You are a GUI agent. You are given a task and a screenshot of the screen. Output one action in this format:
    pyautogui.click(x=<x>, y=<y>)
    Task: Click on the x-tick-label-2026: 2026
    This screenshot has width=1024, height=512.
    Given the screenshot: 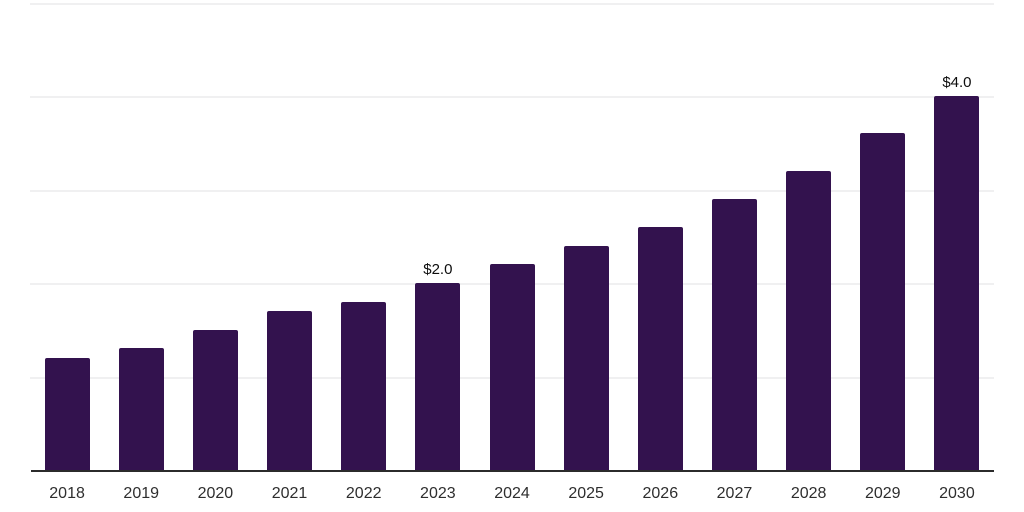 What is the action you would take?
    pyautogui.click(x=660, y=493)
    